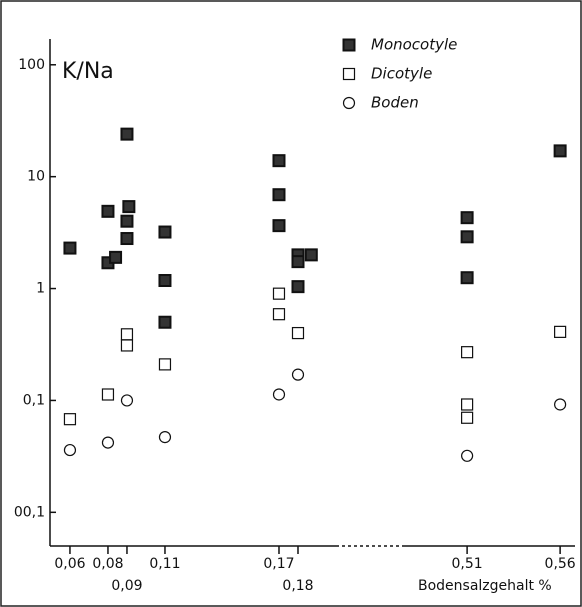  I want to click on x-tick-label: 0,56, so click(560, 564).